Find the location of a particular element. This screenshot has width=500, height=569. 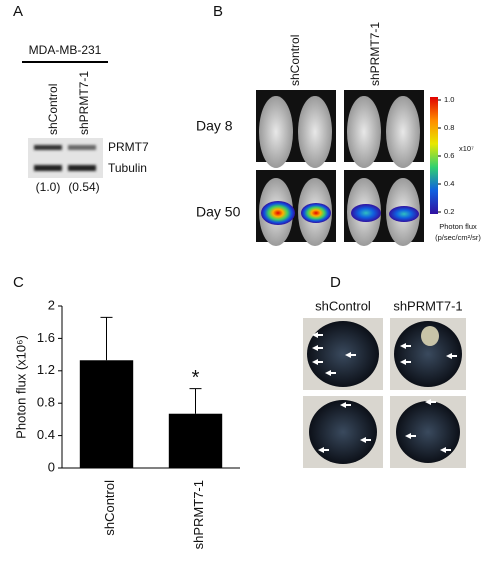

y-tick-label: 1.6 is located at coordinates (46, 337).